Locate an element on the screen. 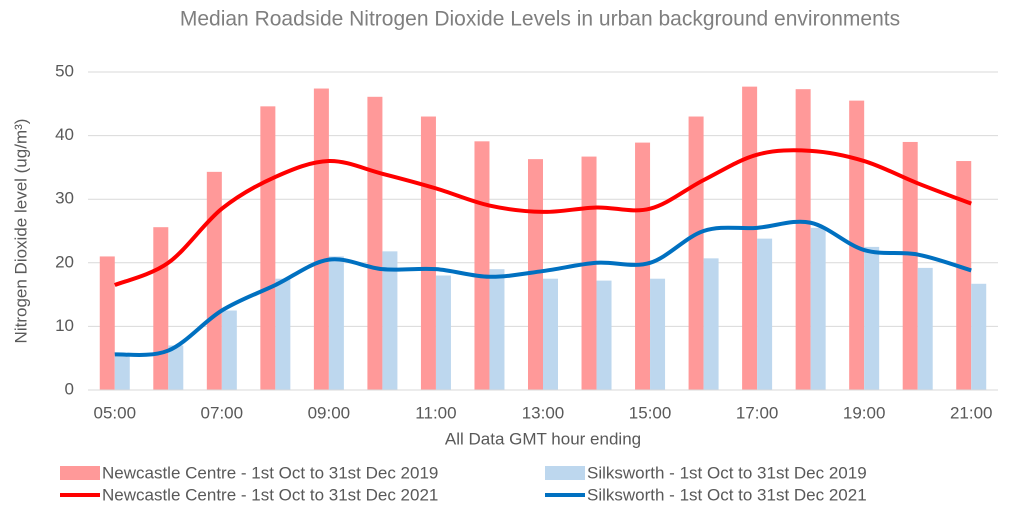 The width and height of the screenshot is (1023, 514). x-axis-label: All Data GMT hour ending is located at coordinates (543, 438).